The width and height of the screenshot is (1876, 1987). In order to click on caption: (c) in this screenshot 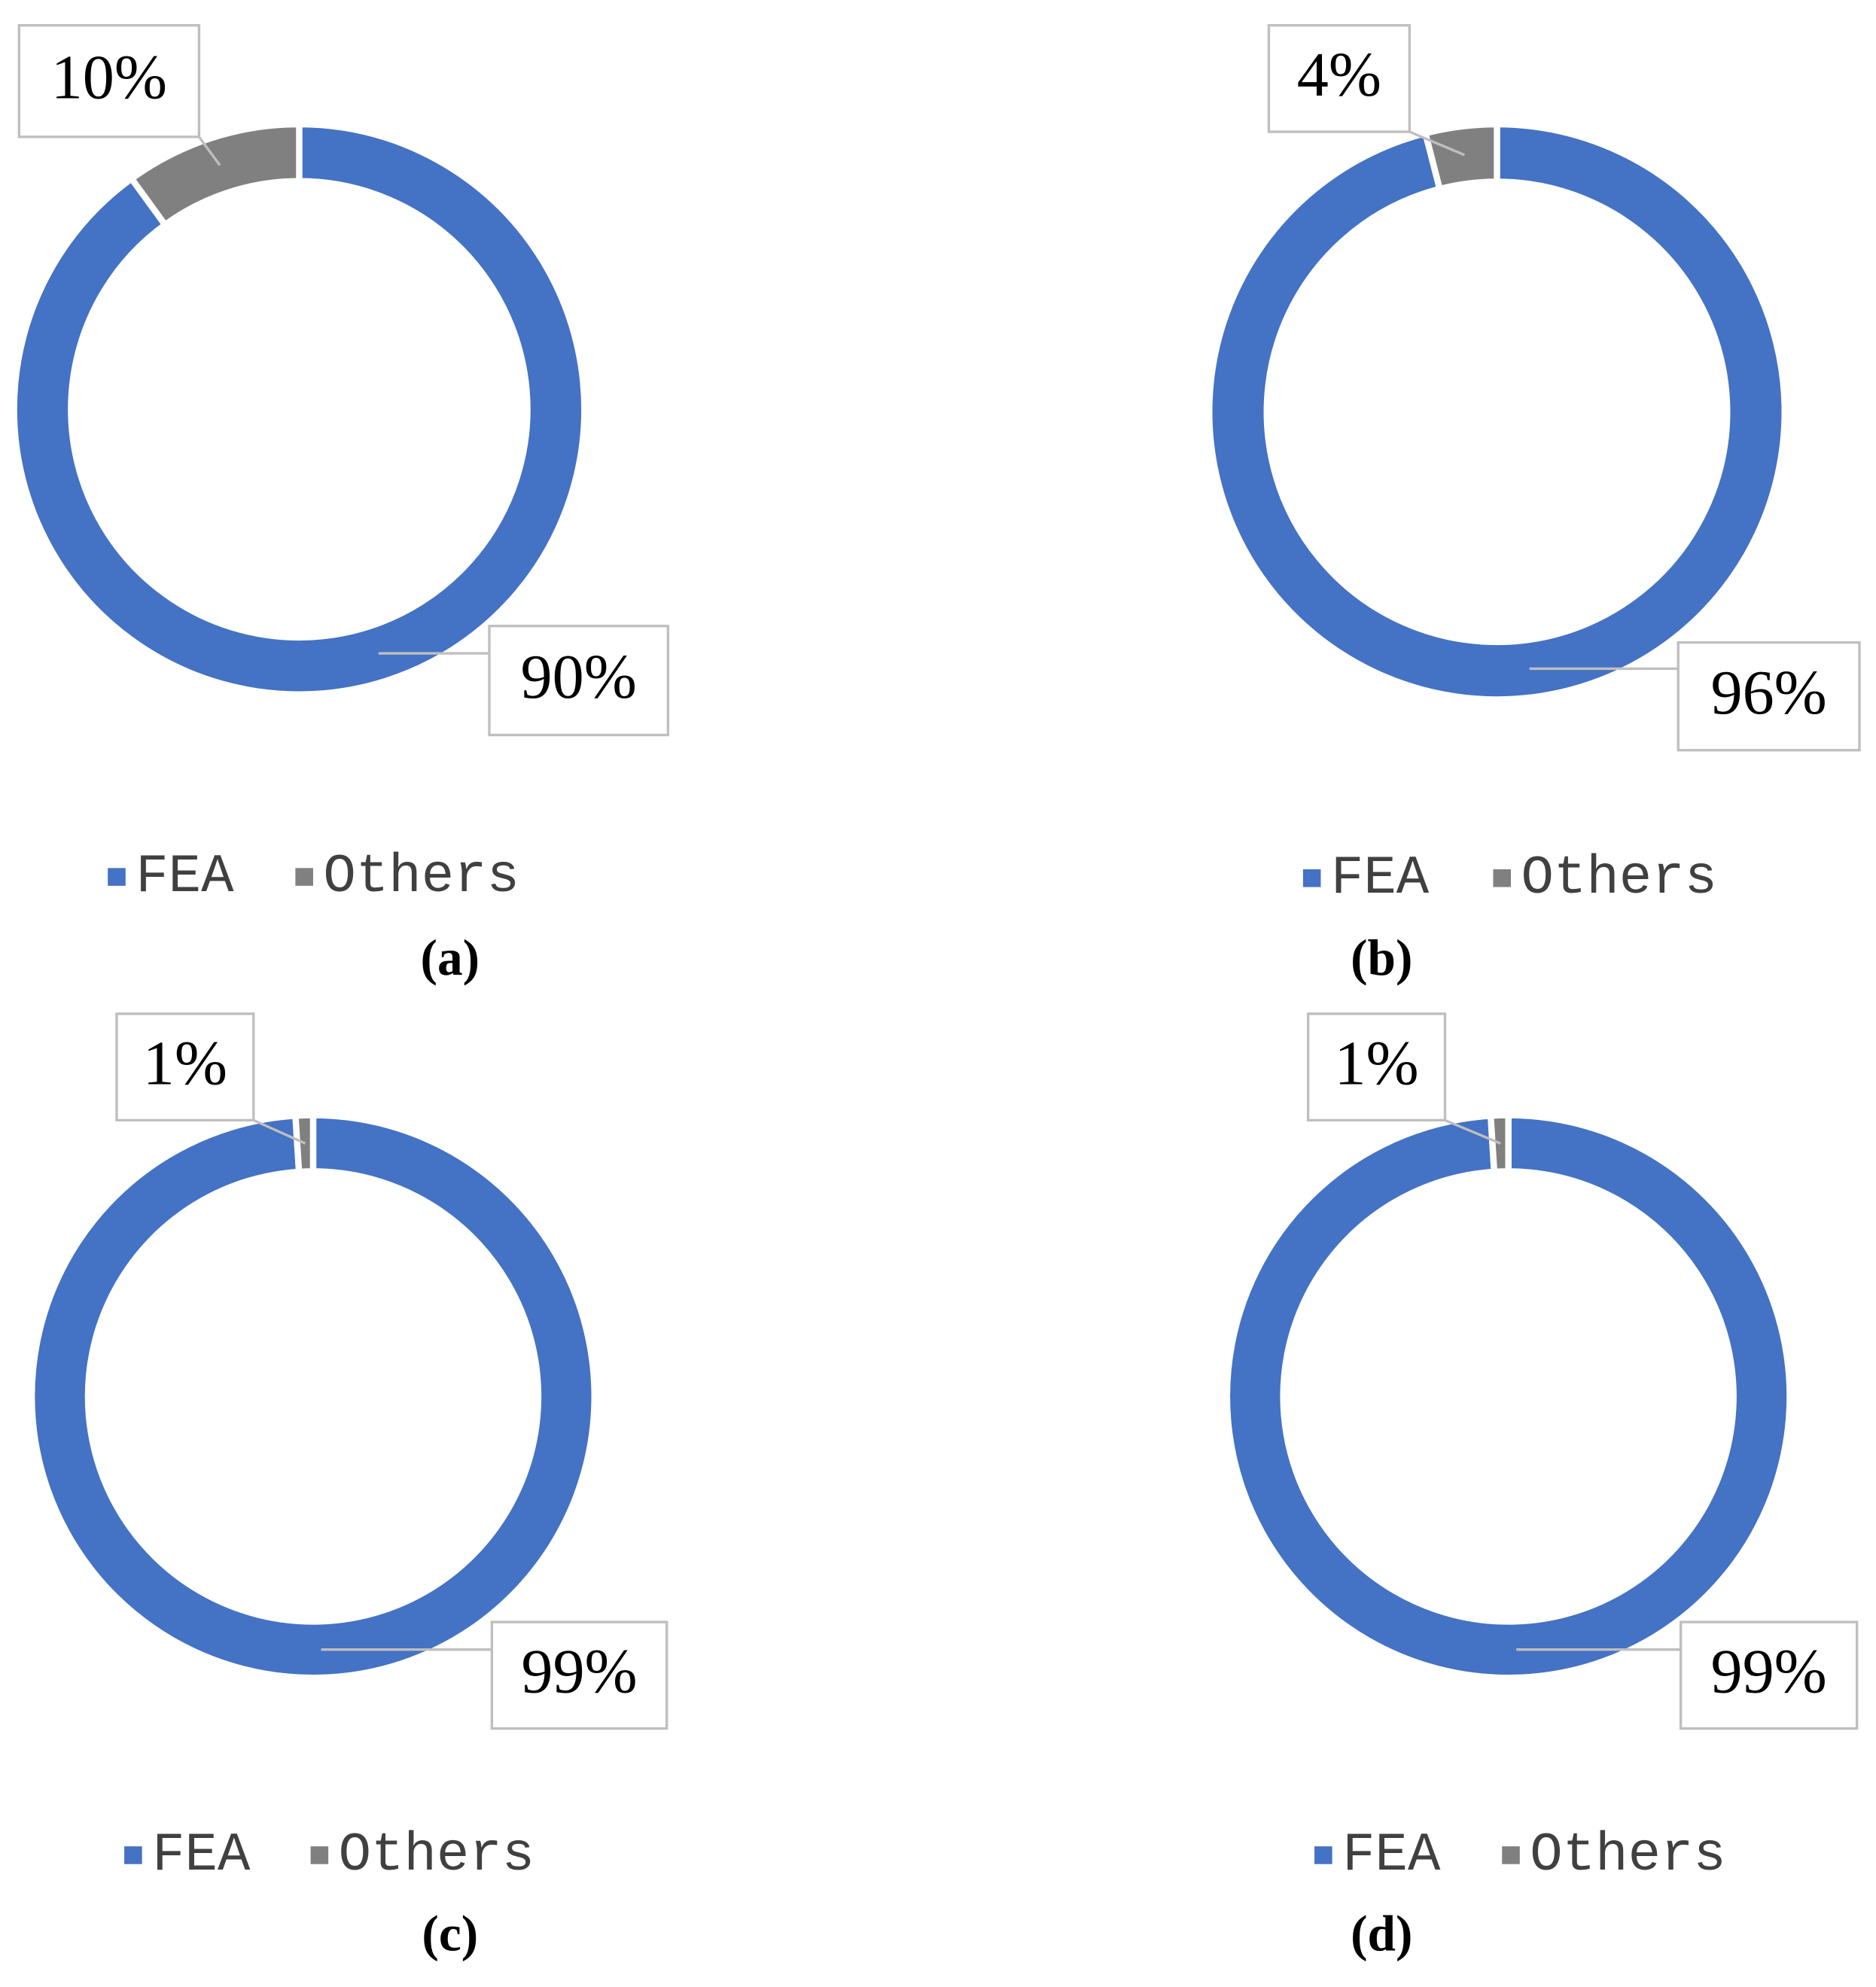, I will do `click(450, 1933)`.